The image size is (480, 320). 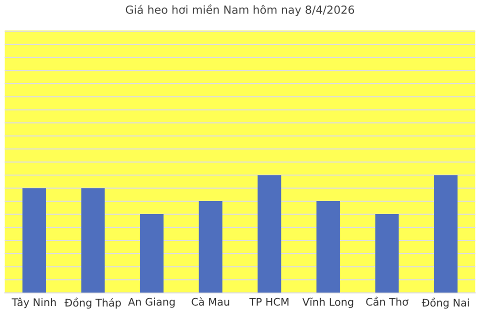 I want to click on x-tick-label: Cần Thơ, so click(x=387, y=301).